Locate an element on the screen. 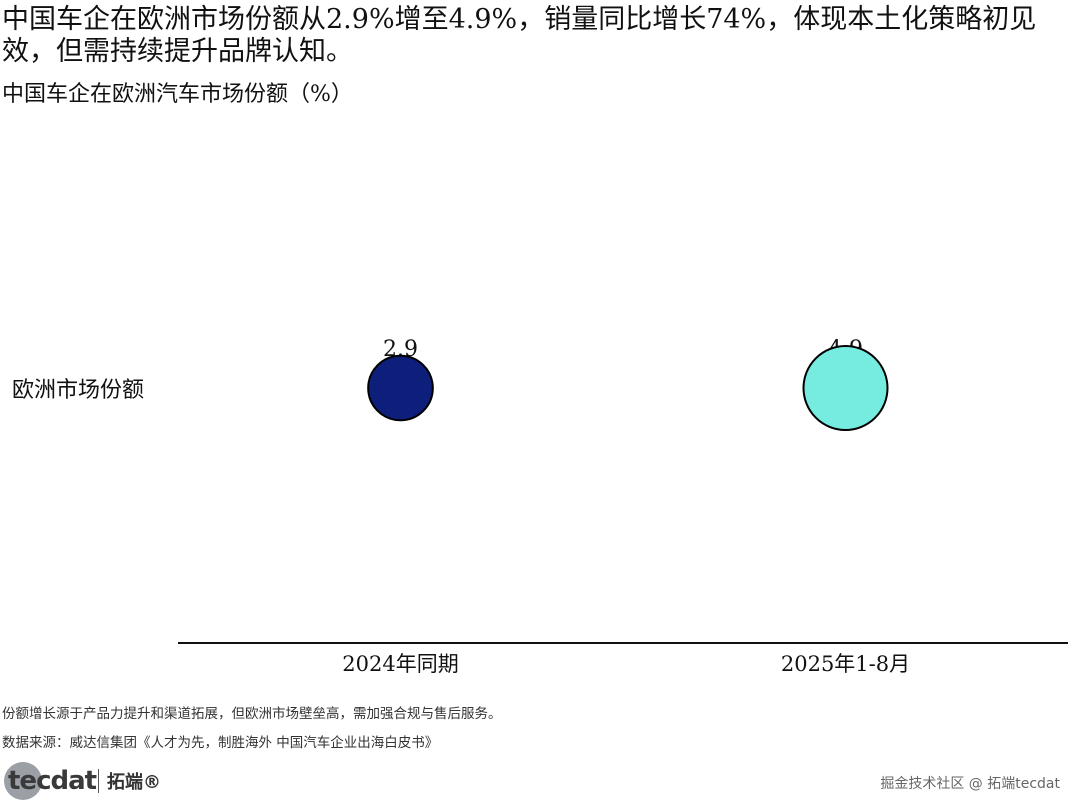 This screenshot has height=810, width=1080. brand-name: 拓端® is located at coordinates (134, 782).